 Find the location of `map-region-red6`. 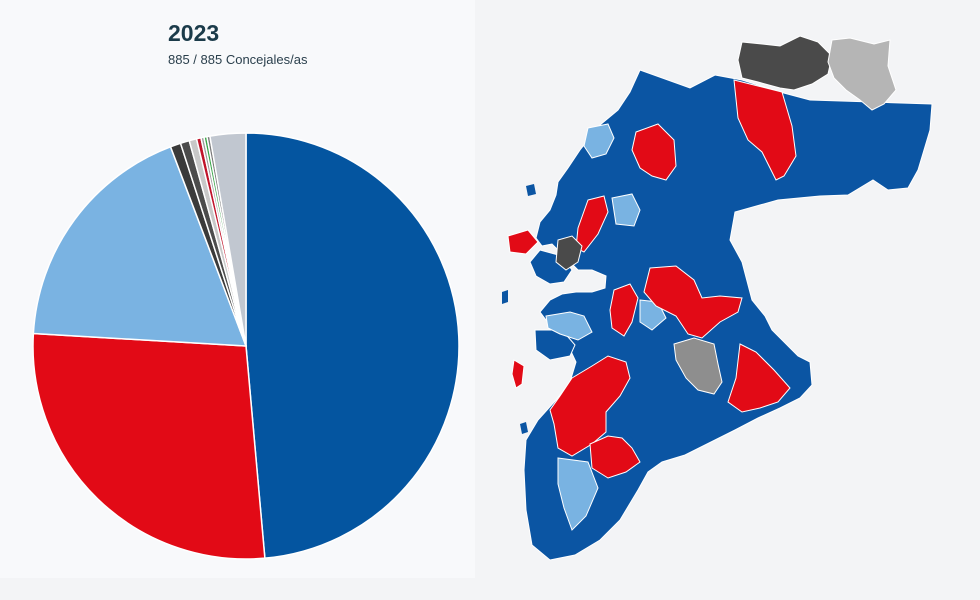

map-region-red6 is located at coordinates (624, 310).